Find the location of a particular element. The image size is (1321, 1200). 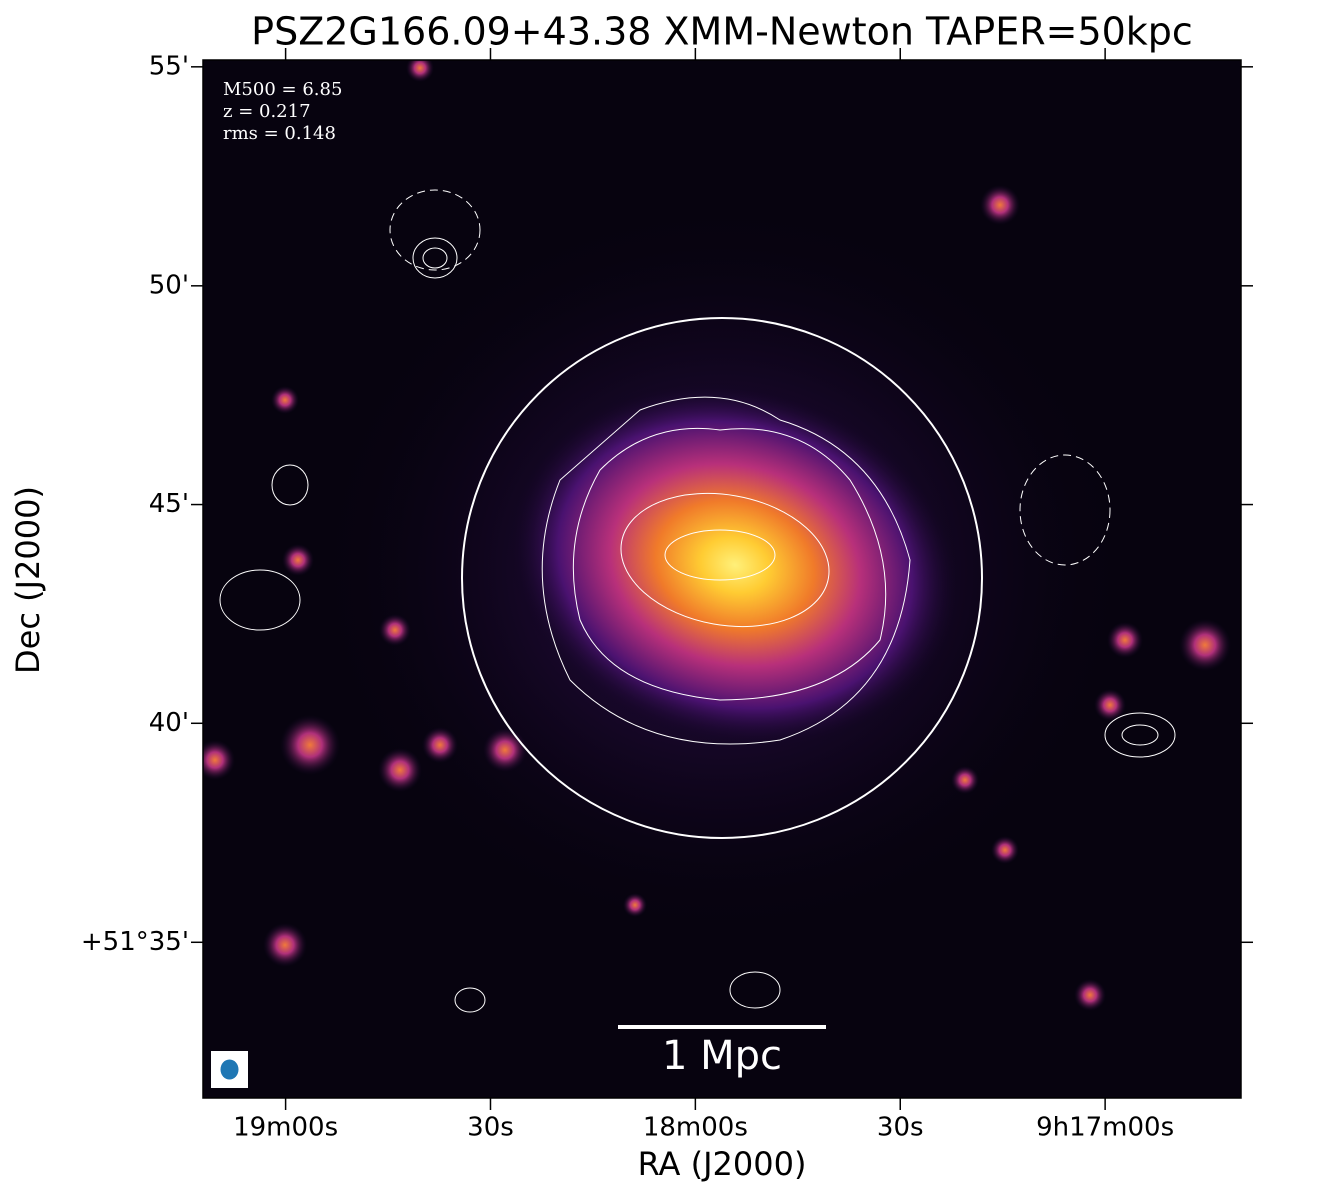

y-tick-label: 50' is located at coordinates (169, 285).